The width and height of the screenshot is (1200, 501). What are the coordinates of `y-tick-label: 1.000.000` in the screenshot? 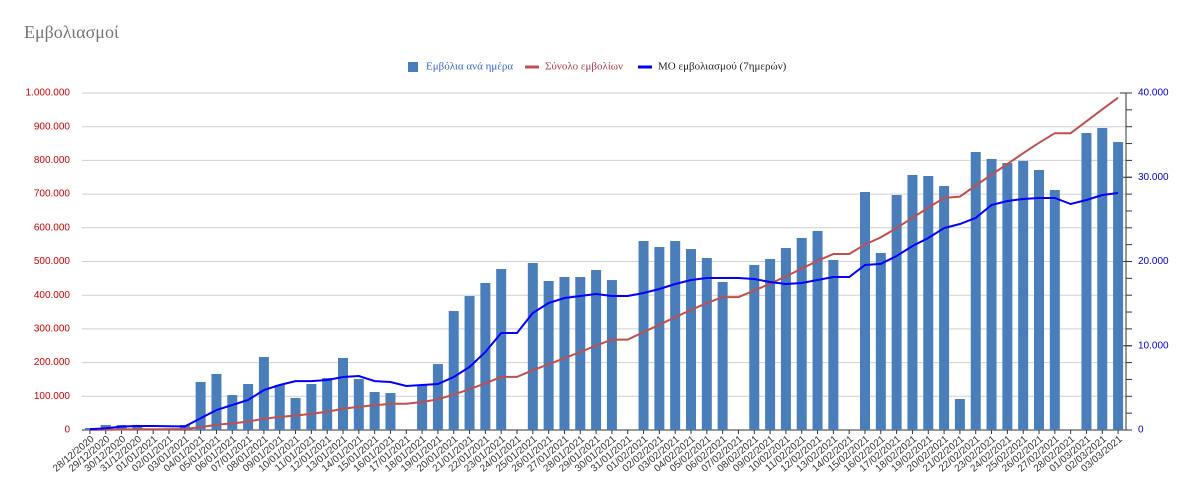 It's located at (48, 93).